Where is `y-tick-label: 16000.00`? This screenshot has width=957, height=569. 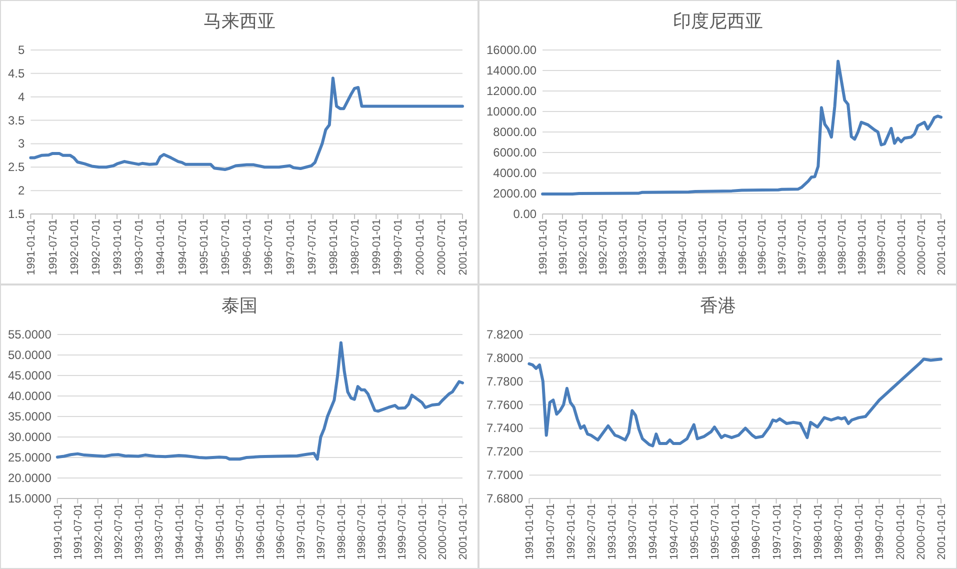
y-tick-label: 16000.00 is located at coordinates (511, 50).